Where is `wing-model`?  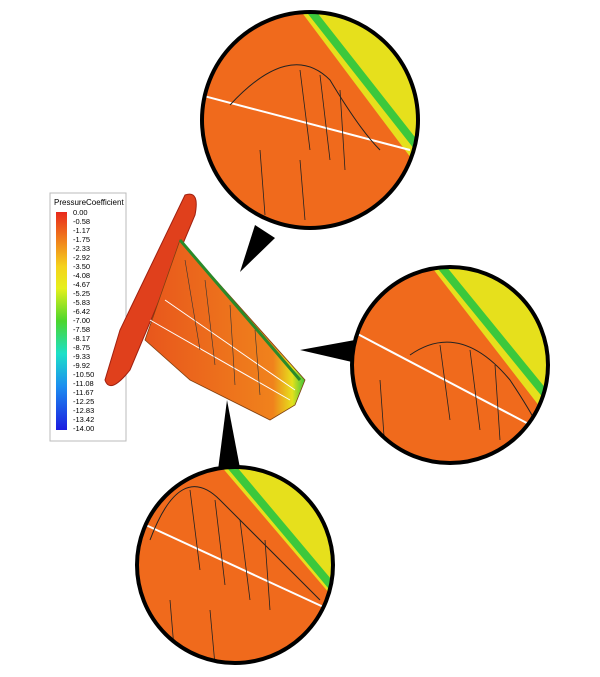
wing-model is located at coordinates (205, 307).